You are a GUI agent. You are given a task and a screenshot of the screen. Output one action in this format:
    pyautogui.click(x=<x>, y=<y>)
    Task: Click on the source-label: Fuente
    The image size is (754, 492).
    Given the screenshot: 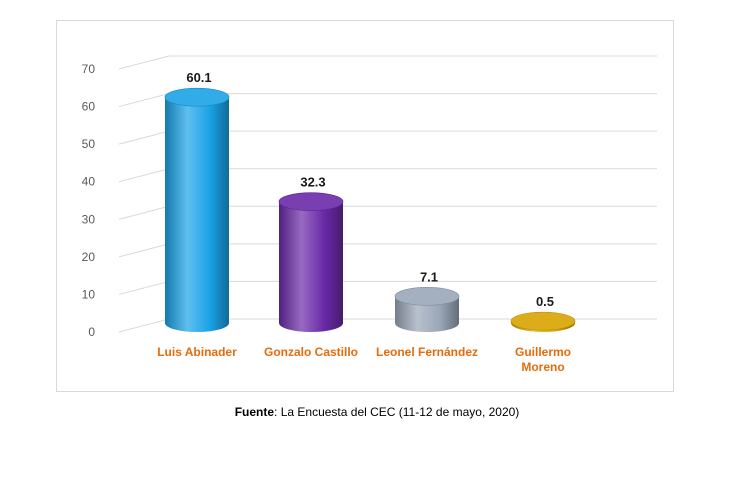 What is the action you would take?
    pyautogui.click(x=254, y=412)
    